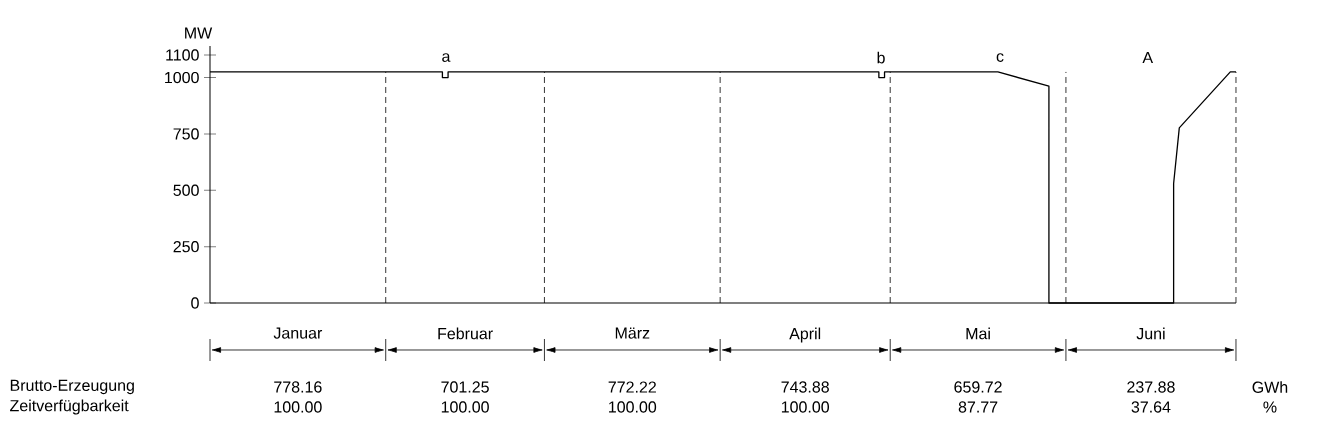 Image resolution: width=1317 pixels, height=424 pixels. Describe the element at coordinates (195, 303) in the screenshot. I see `y-tick-label: 0` at that location.